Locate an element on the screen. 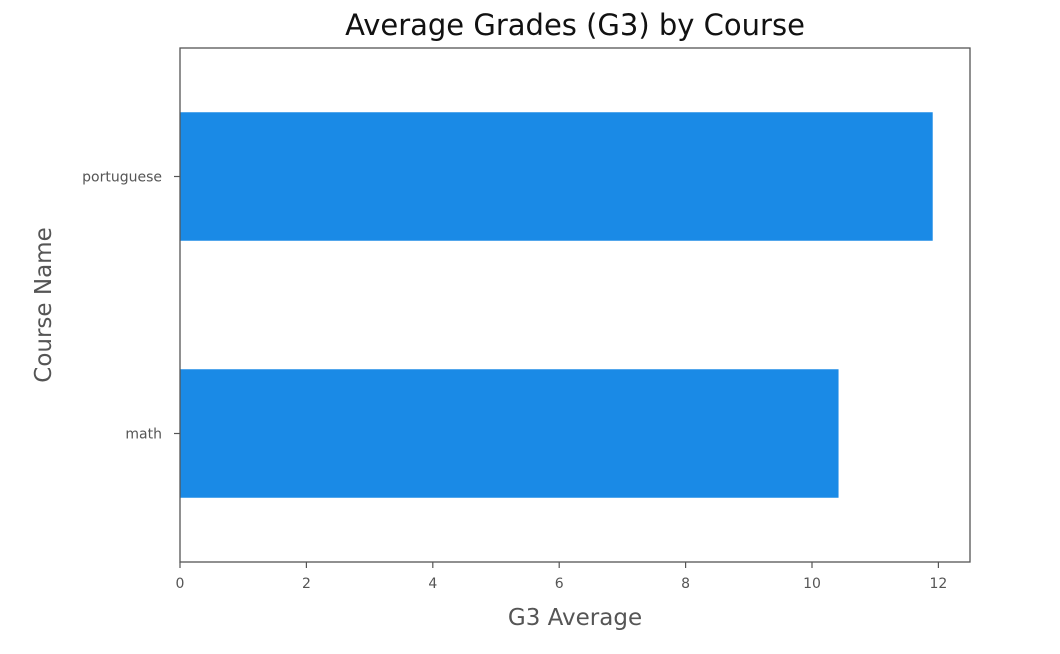  x-tick-label-10: 10 is located at coordinates (812, 584).